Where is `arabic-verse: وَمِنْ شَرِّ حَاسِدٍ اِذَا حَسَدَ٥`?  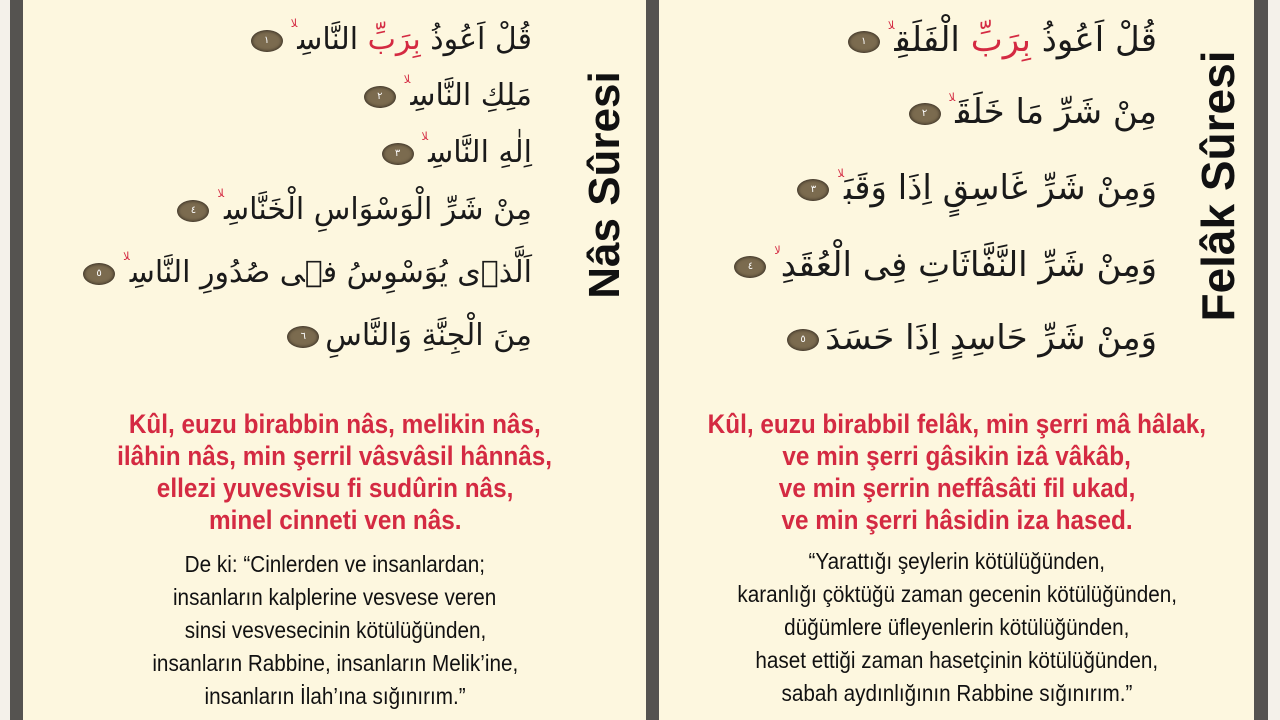 arabic-verse: وَمِنْ شَرِّ حَاسِدٍ اِذَا حَسَدَ٥ is located at coordinates (972, 338).